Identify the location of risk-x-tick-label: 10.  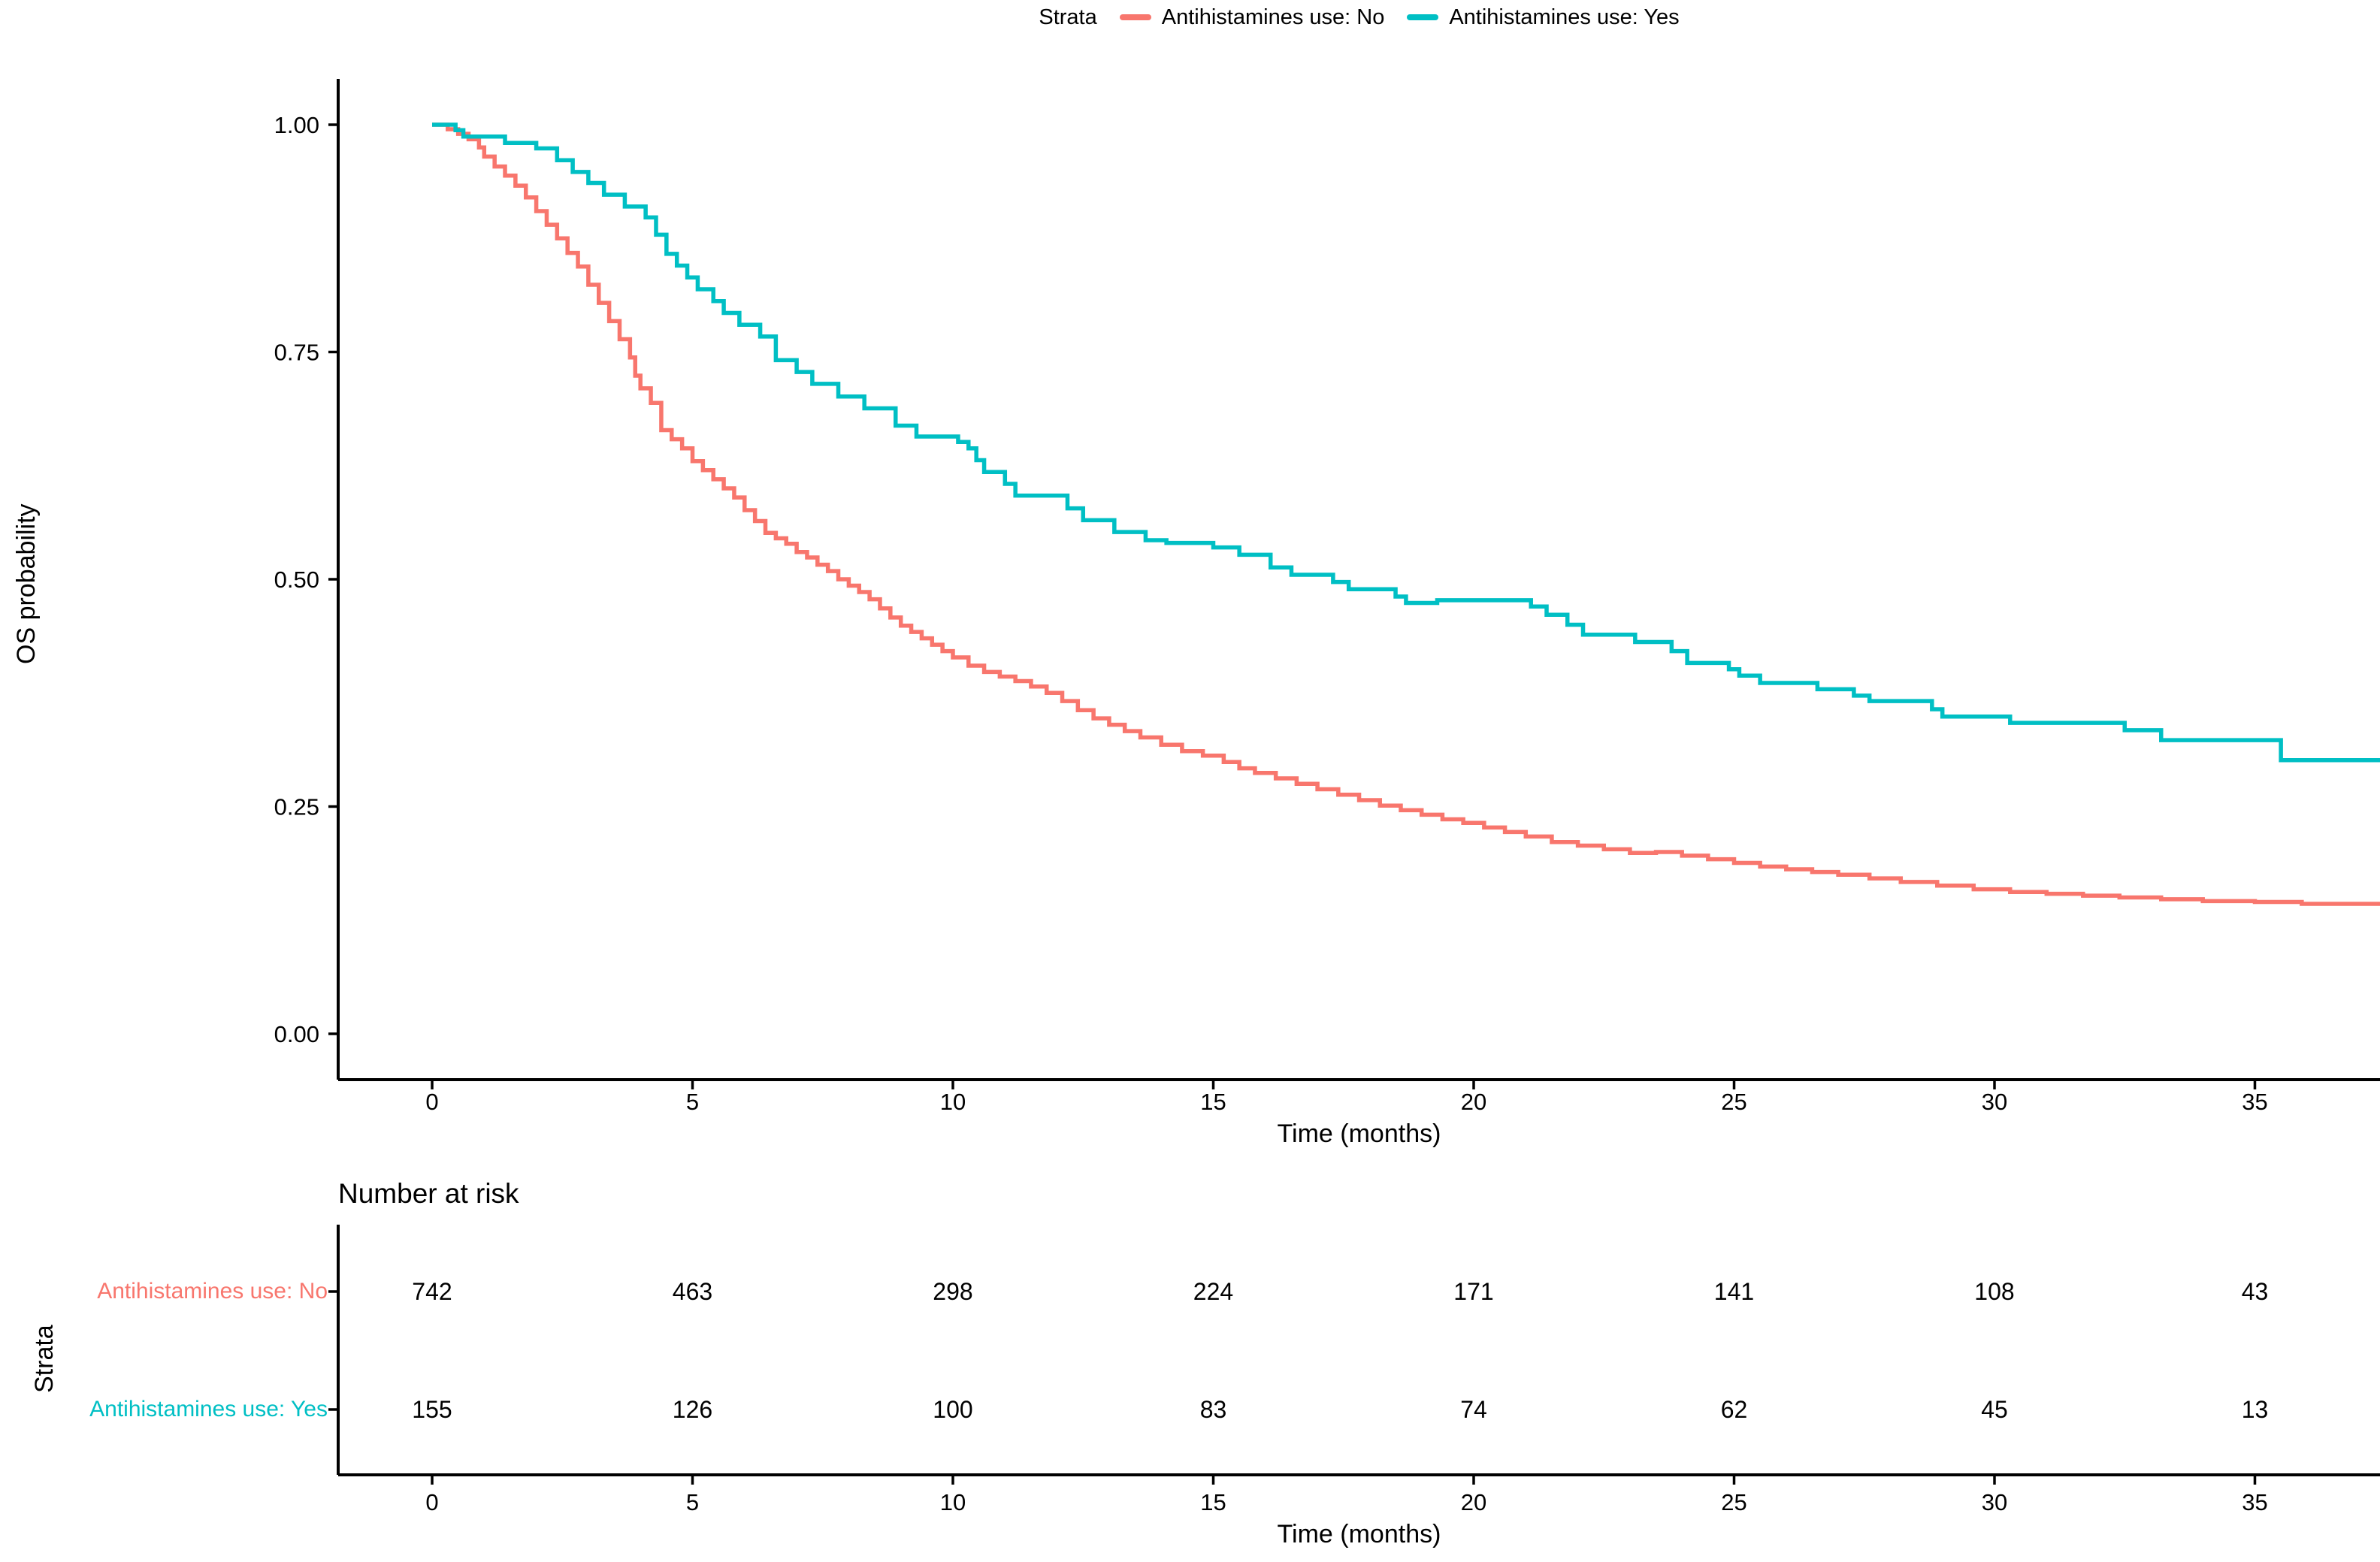
(953, 1502).